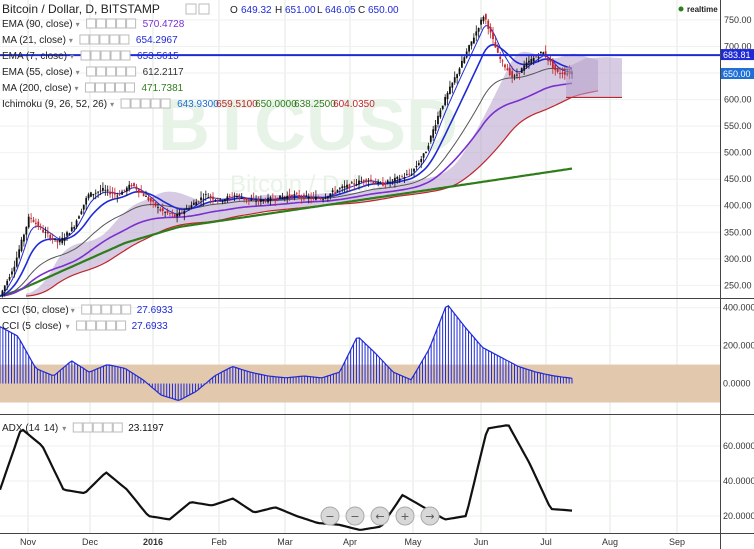 The image size is (754, 549). I want to click on indicator-legend-row: EMA (55, close) ▾ 612.2117, so click(93, 72).